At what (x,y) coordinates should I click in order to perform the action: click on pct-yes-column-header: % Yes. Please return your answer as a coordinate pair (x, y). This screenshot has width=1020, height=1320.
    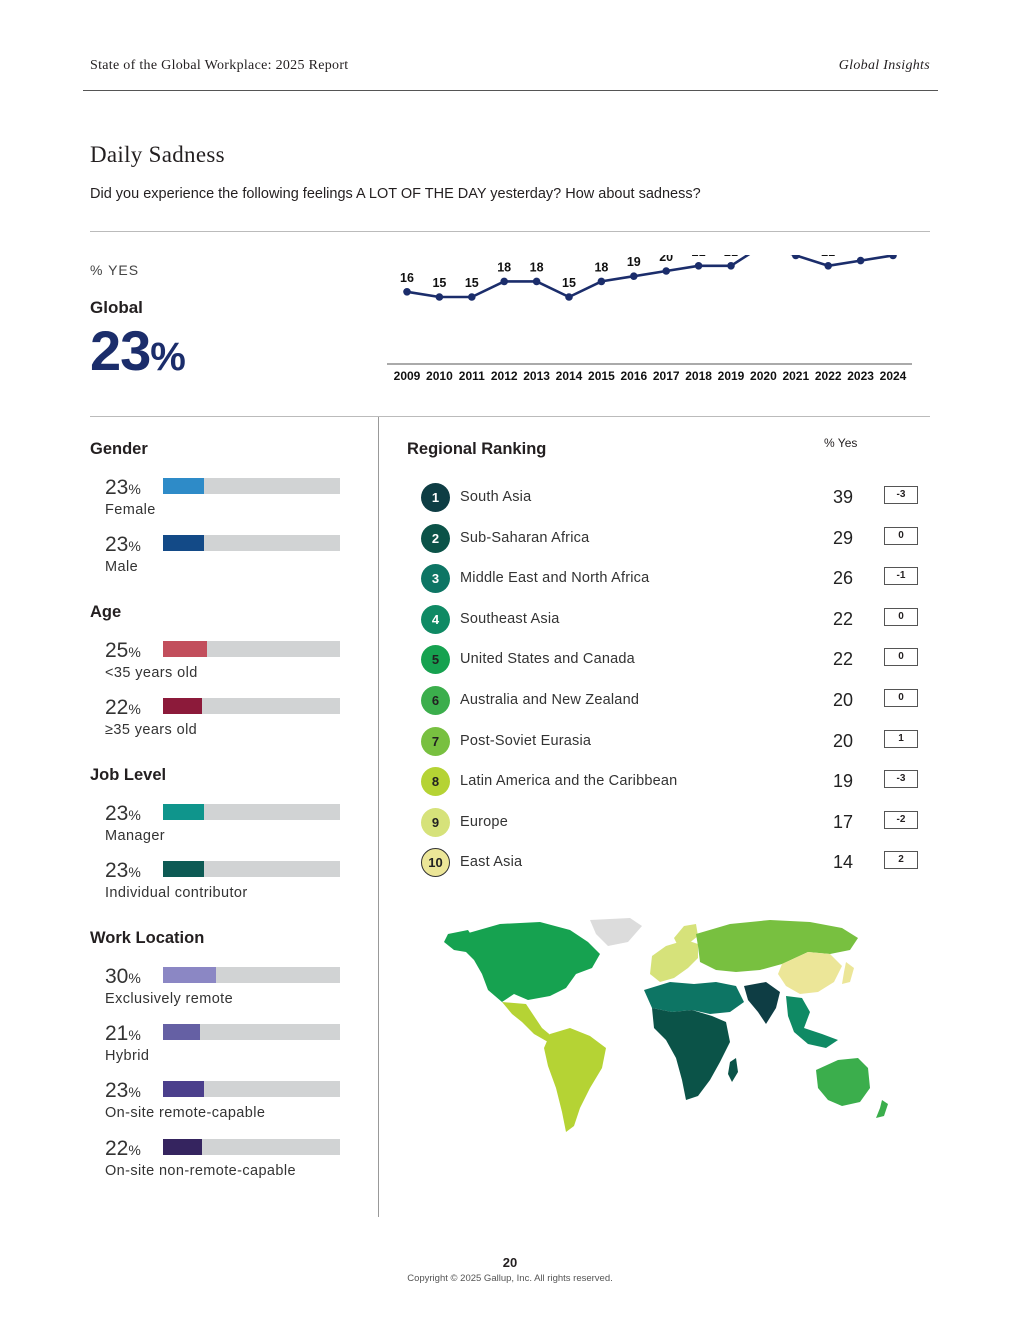
    Looking at the image, I should click on (841, 443).